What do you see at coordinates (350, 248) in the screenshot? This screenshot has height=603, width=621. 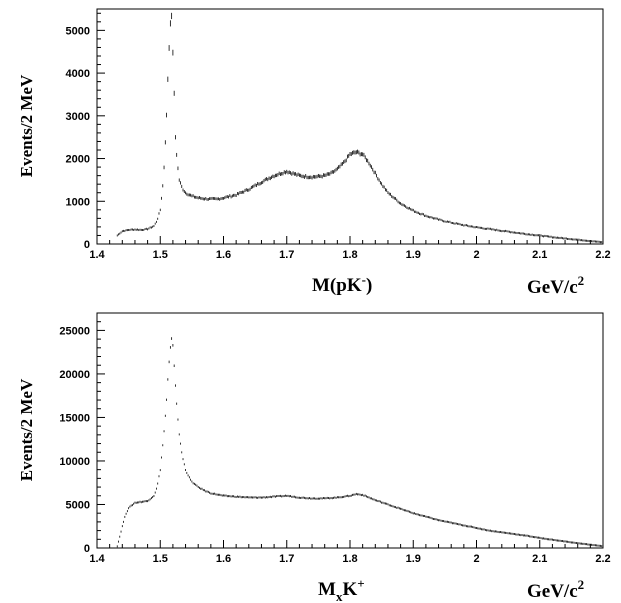 I see `x-axis-ticks-top: 1.4 1.5 1.6 1.7 1.8 1.9 2 2.1 2.2` at bounding box center [350, 248].